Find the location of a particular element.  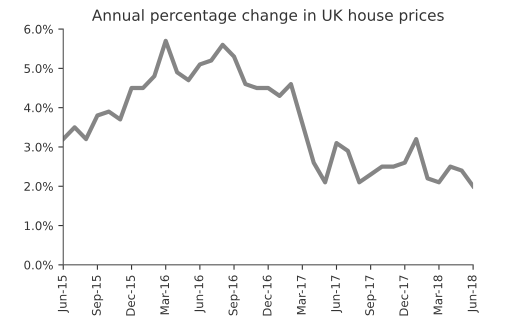

y-tick-label: 2.0% is located at coordinates (38, 186).